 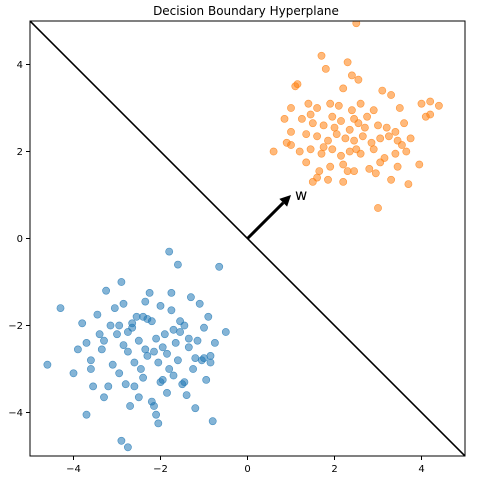 I want to click on weight-vector-shaft, so click(x=265, y=220).